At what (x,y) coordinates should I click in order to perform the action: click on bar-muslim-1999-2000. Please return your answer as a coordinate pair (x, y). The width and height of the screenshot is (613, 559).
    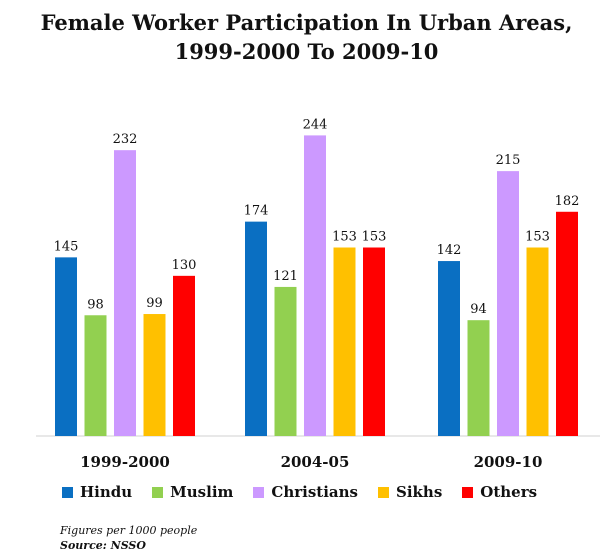
    Looking at the image, I should click on (95, 375).